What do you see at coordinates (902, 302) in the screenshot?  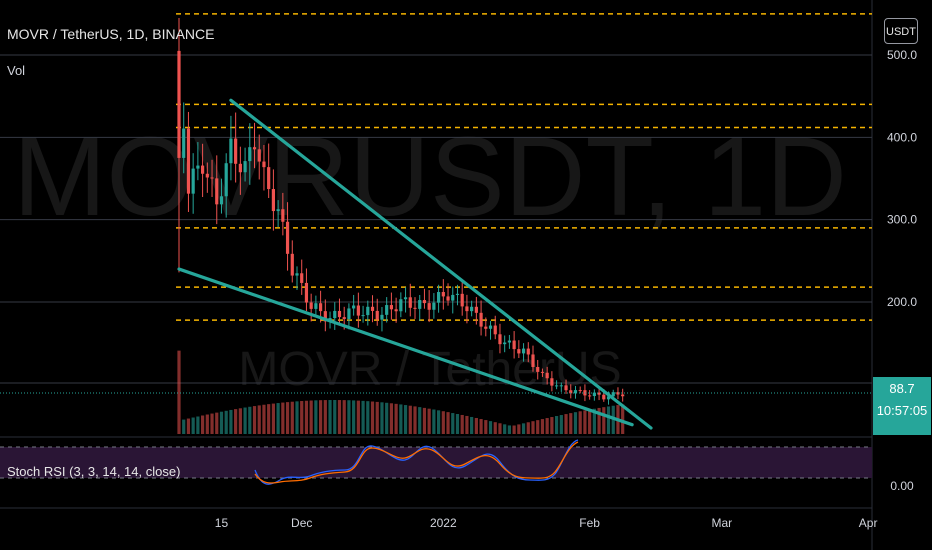 I see `price-axis-tick: 200.0` at bounding box center [902, 302].